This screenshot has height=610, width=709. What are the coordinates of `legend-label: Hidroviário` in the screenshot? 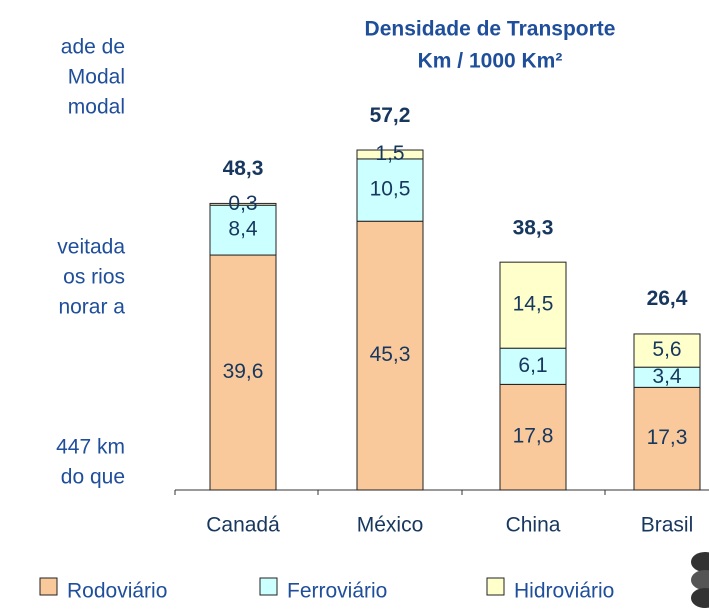 It's located at (564, 591).